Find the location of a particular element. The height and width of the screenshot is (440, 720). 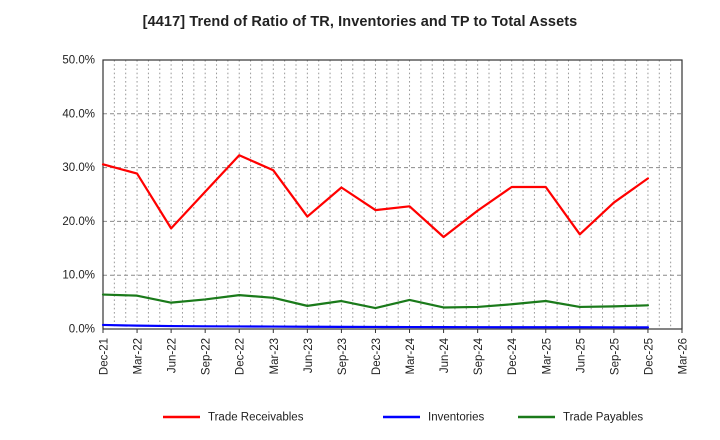

y-axis-tick-label: 10.0% is located at coordinates (78, 276).